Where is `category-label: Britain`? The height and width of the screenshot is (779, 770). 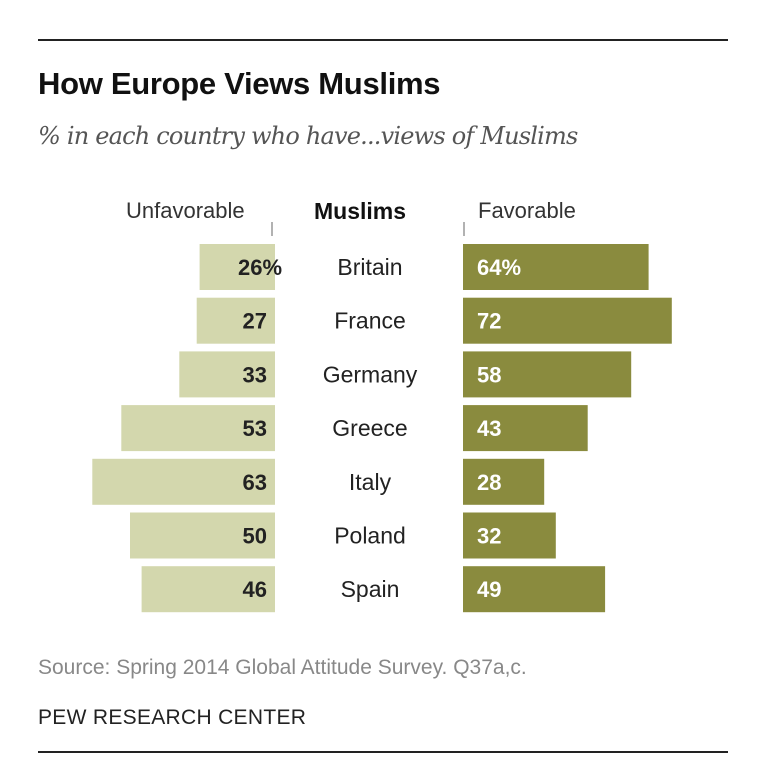
category-label: Britain is located at coordinates (369, 267).